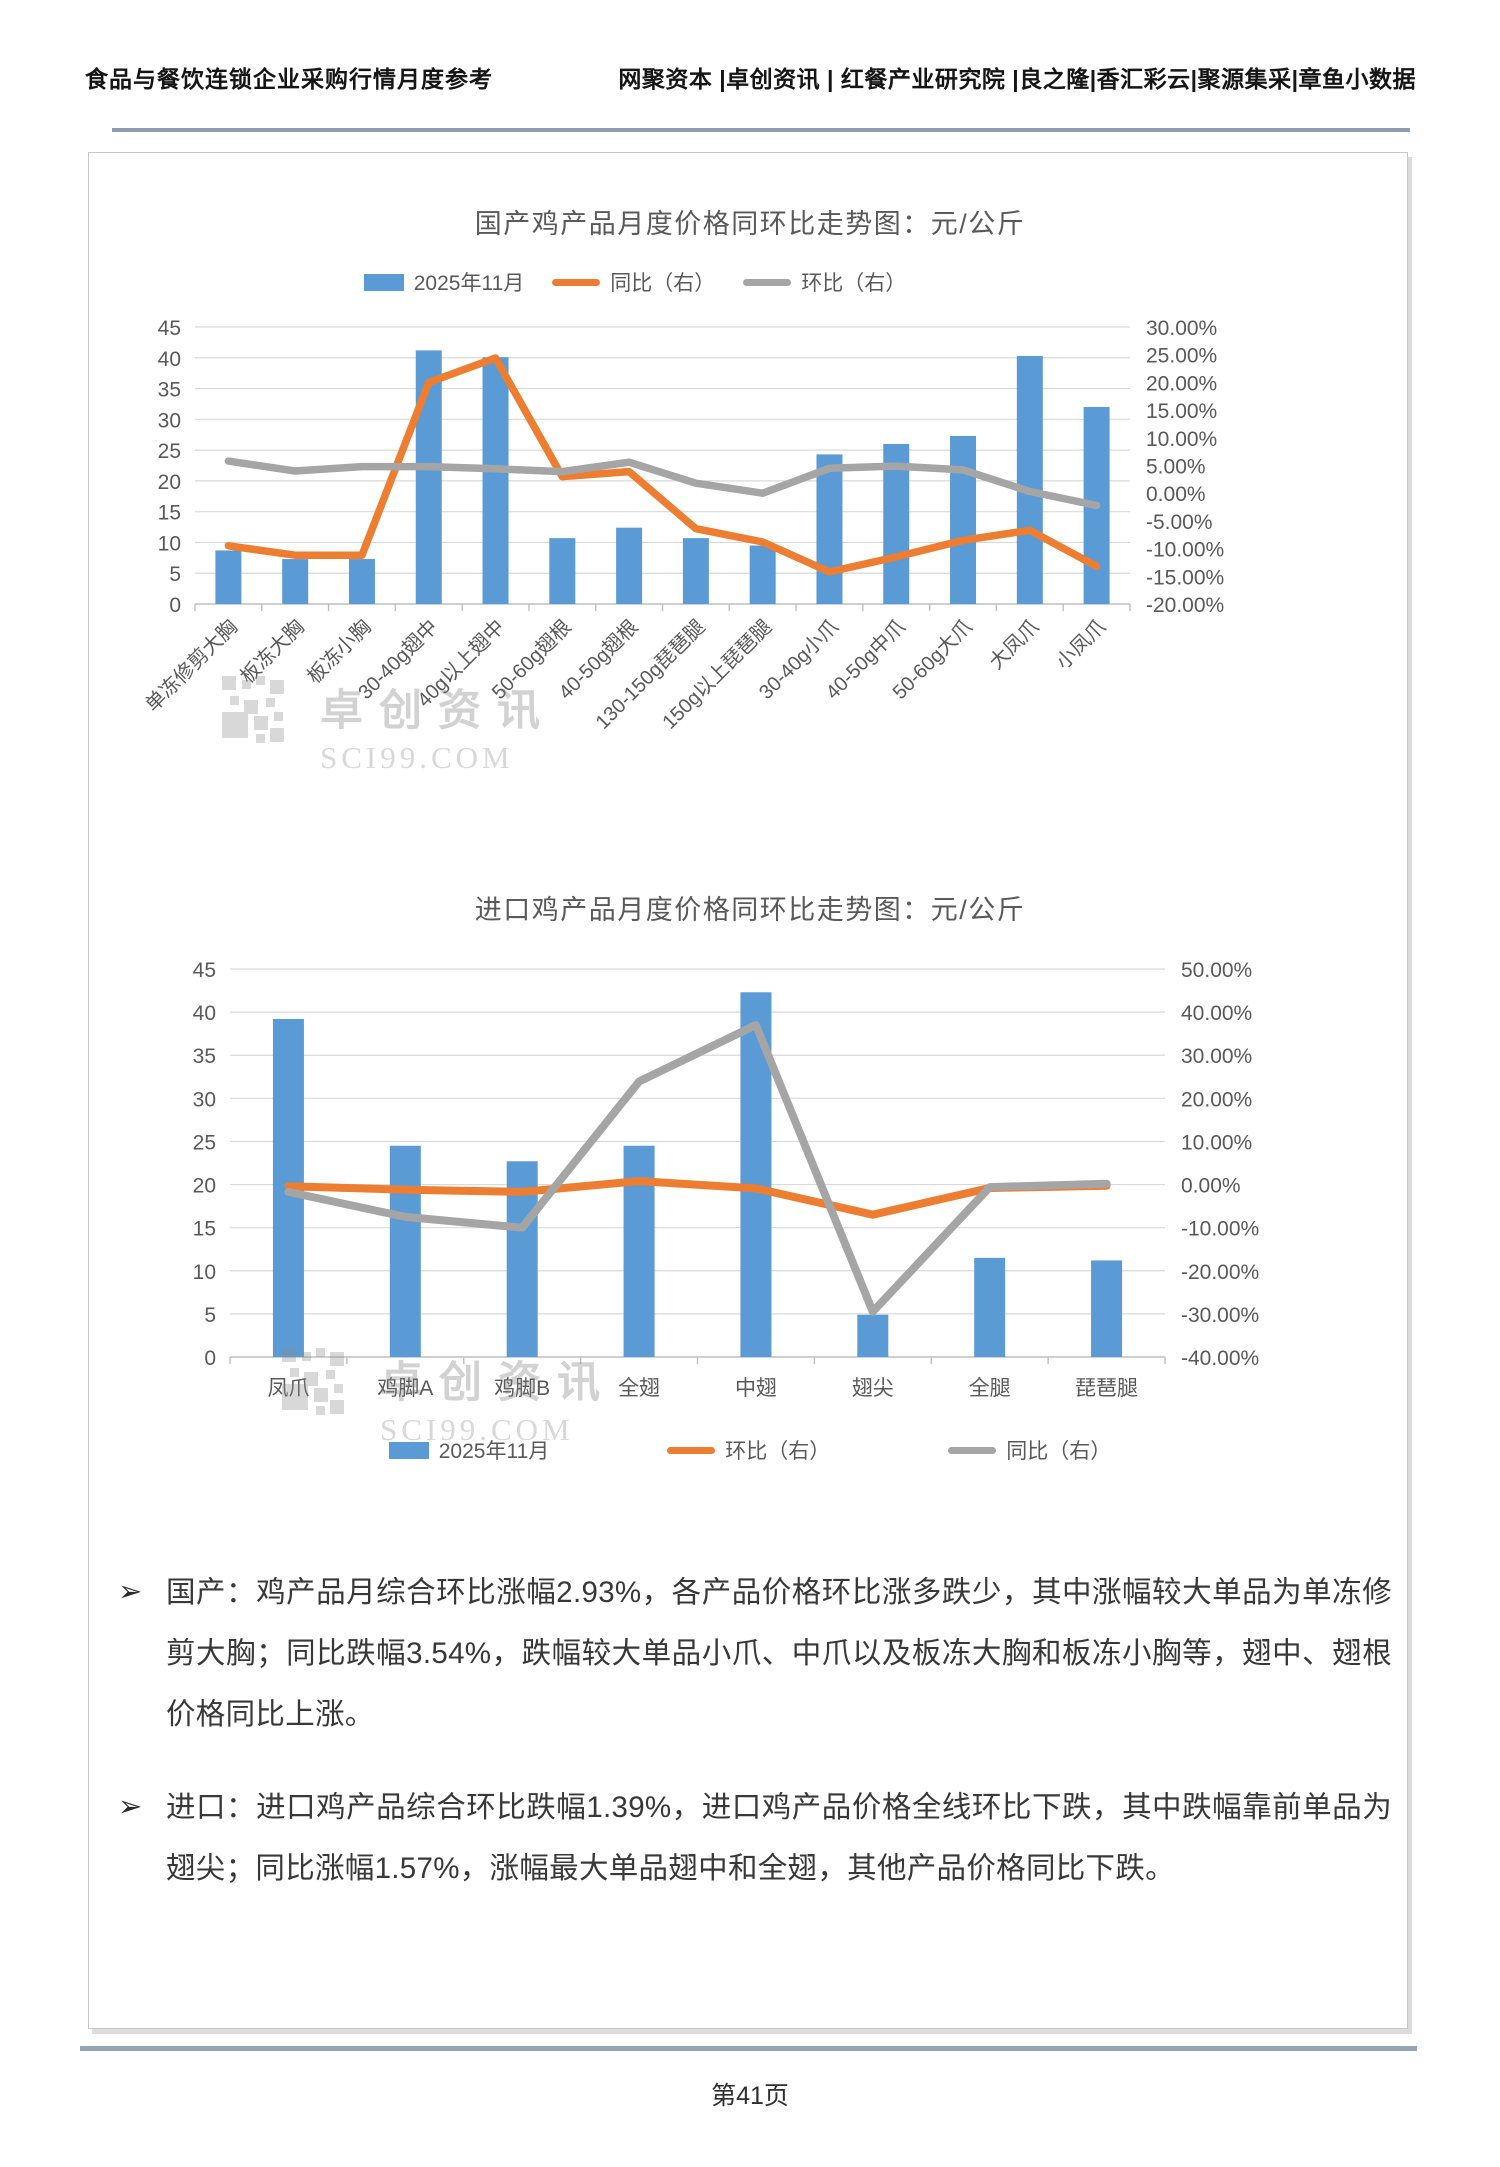 The image size is (1500, 2167). I want to click on svg-text: 25.00%, so click(1181, 356).